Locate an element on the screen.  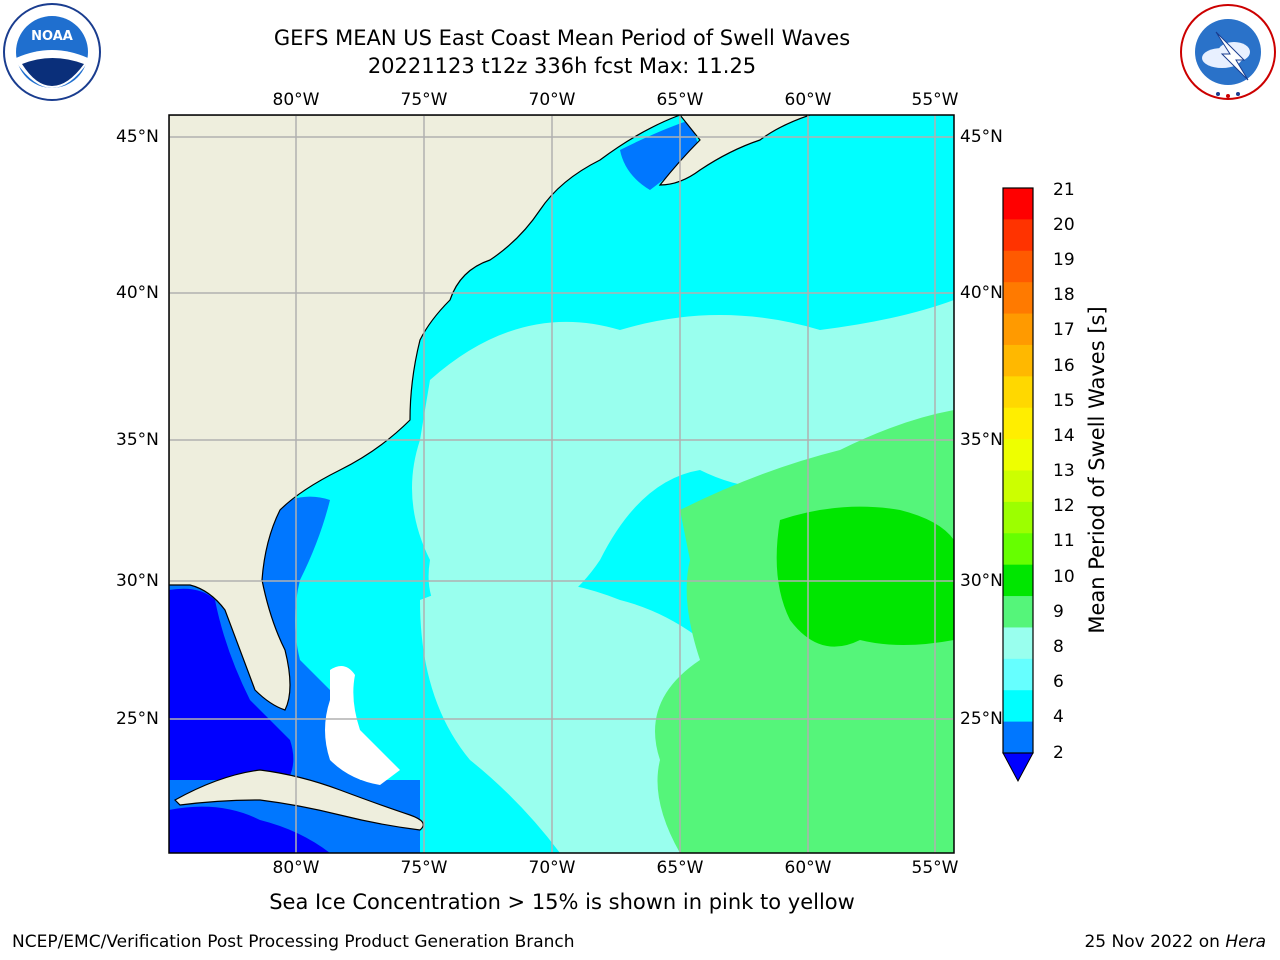
lon-label-top: 70°W is located at coordinates (552, 100).